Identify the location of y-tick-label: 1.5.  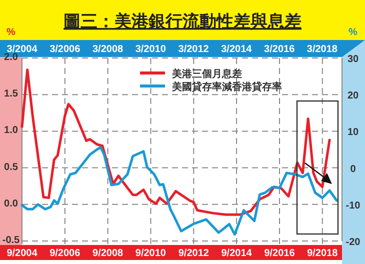
(11, 94).